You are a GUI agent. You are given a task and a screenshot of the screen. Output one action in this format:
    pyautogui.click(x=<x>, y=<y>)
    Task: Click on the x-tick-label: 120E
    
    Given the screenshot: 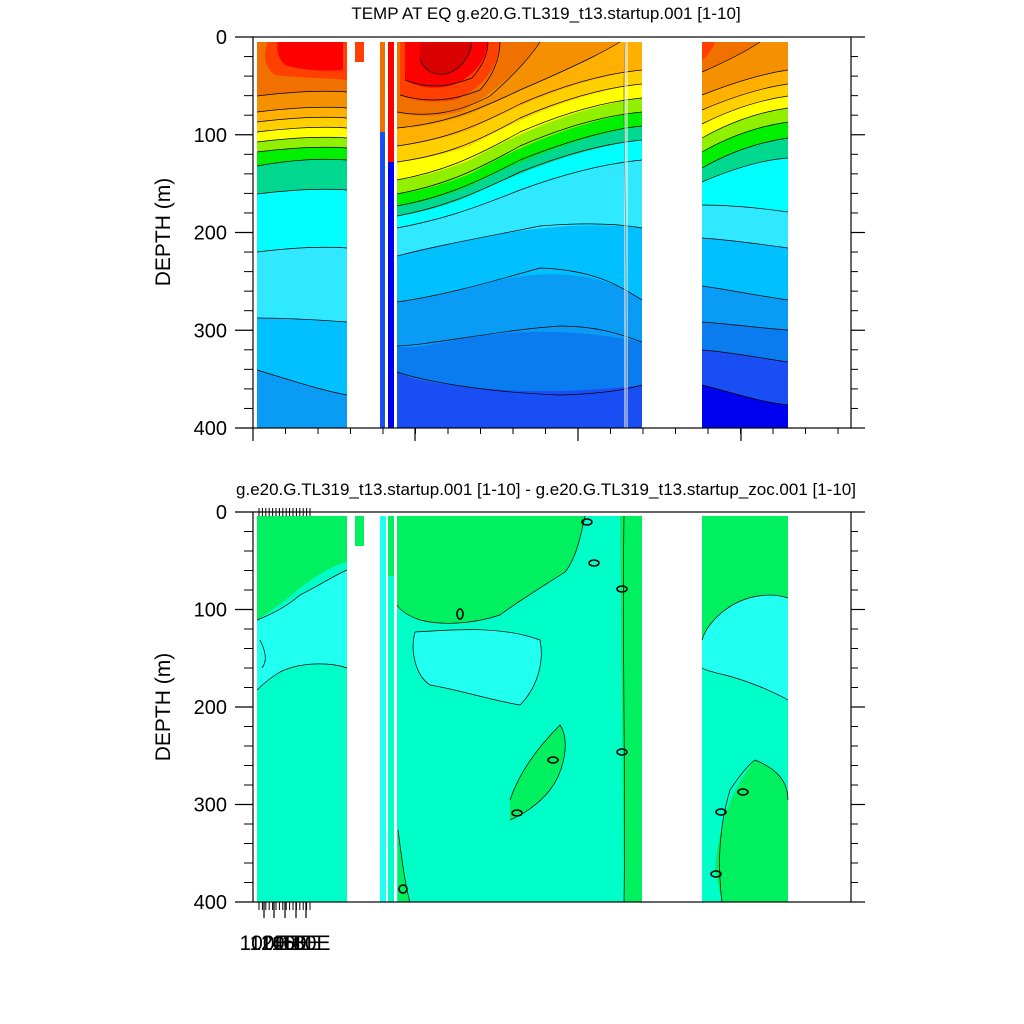 What is the action you would take?
    pyautogui.click(x=273, y=943)
    